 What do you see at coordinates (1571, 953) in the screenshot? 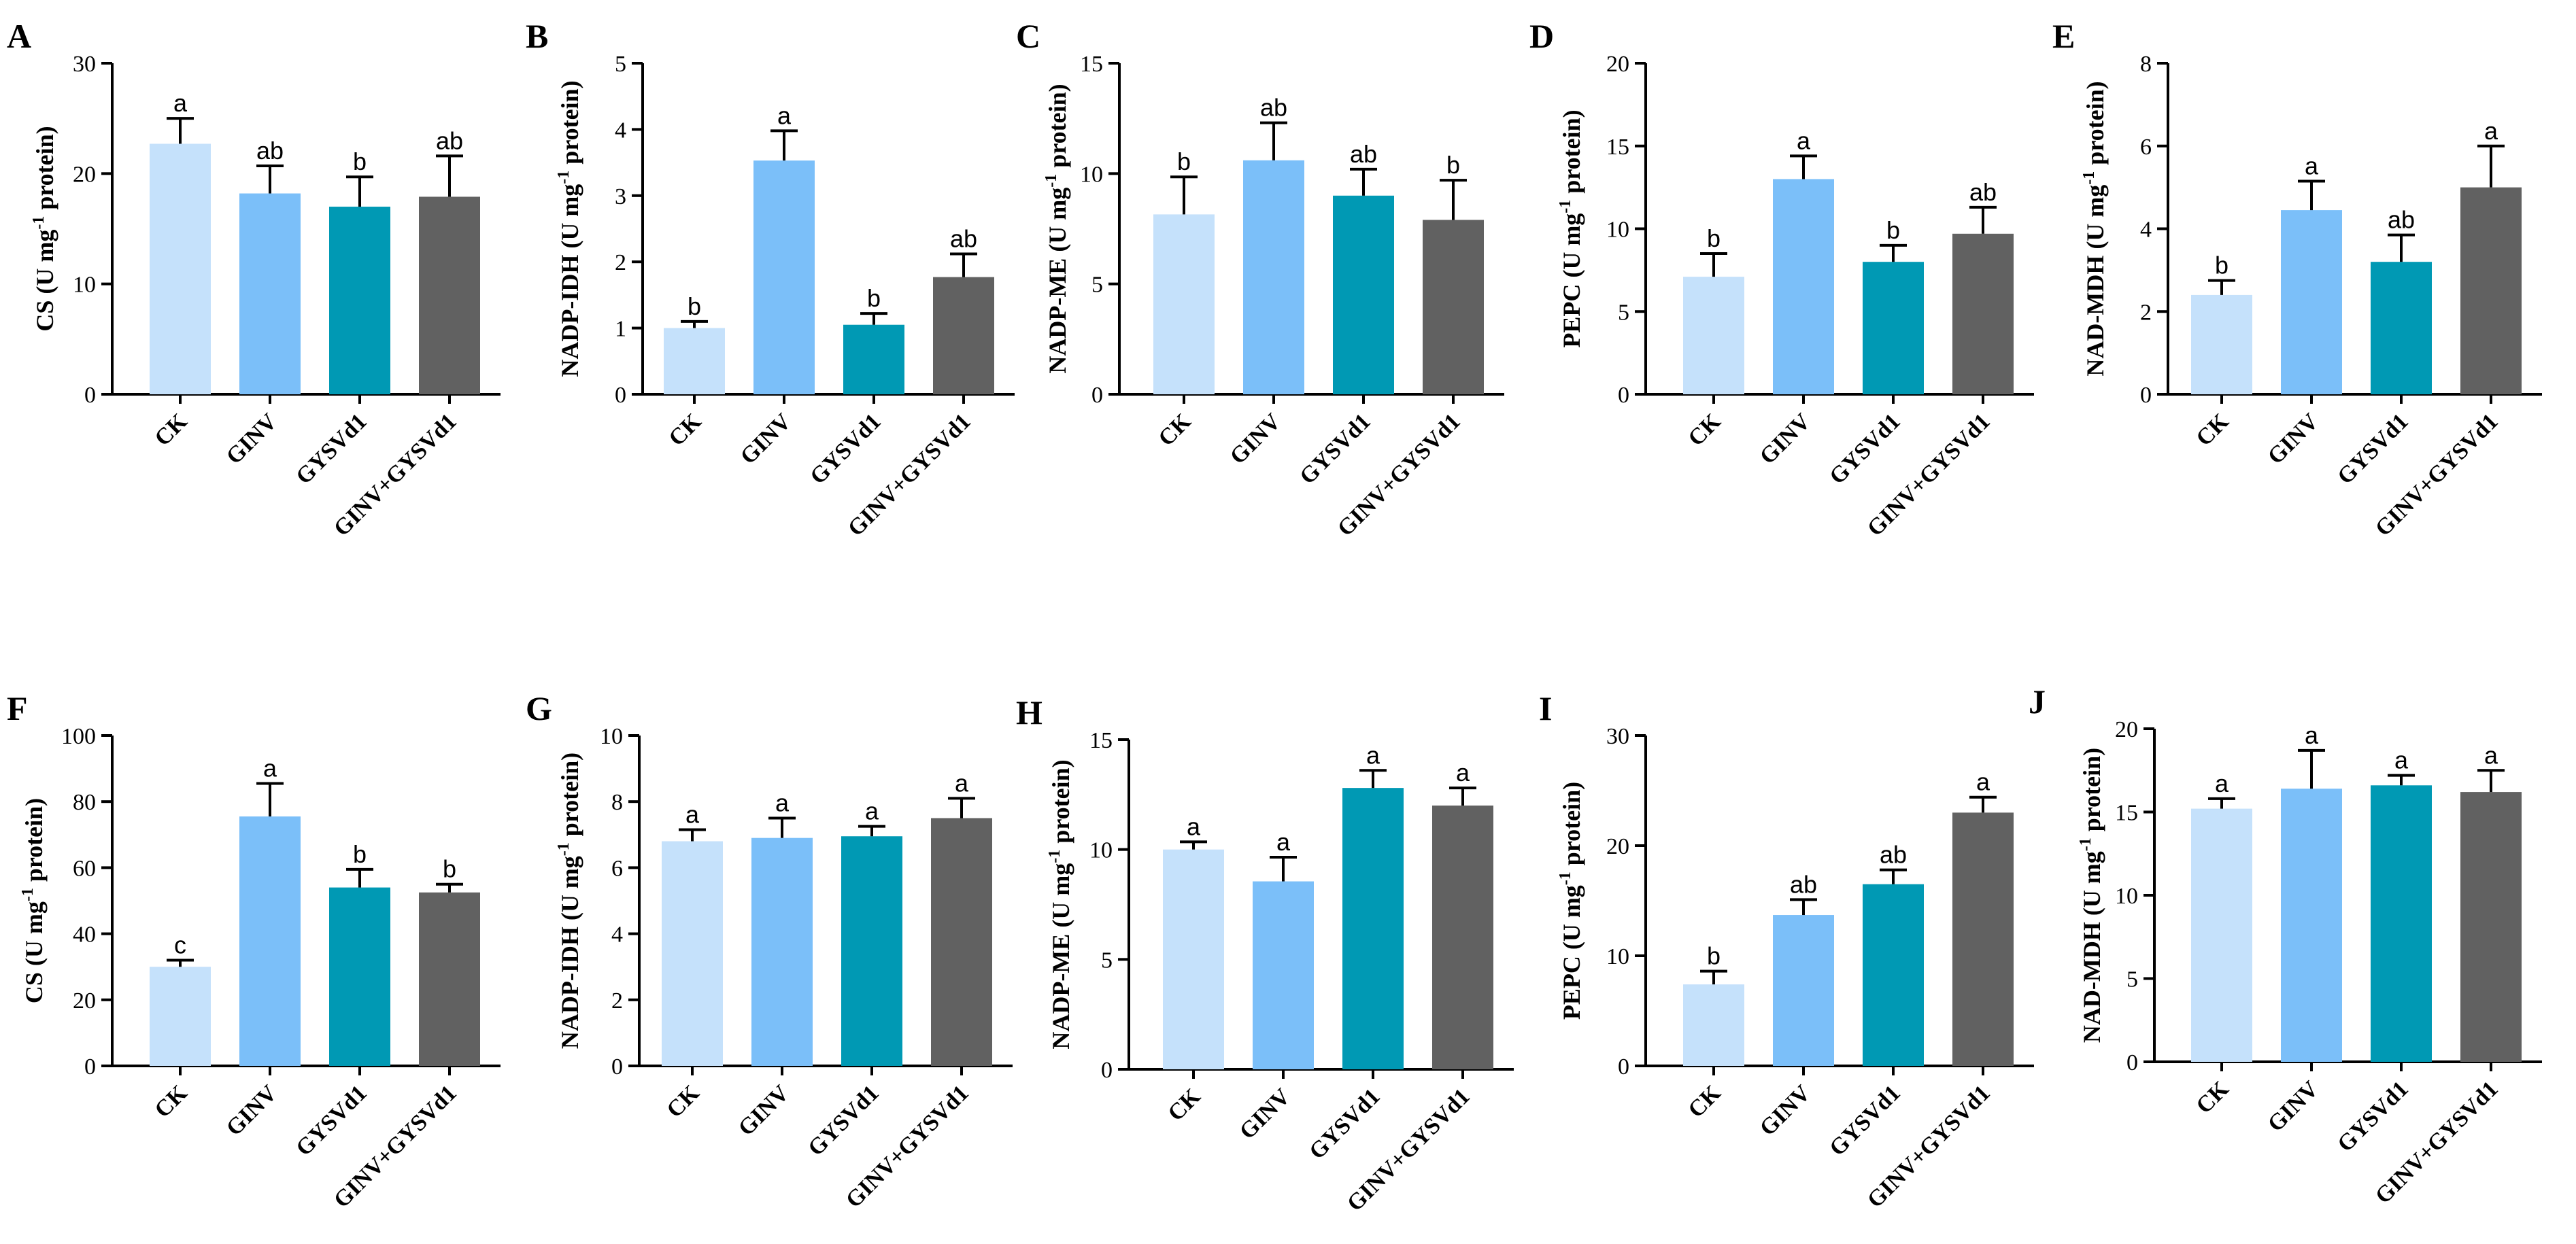
I see `y-axis-label-main: PEPC (U mg` at bounding box center [1571, 953].